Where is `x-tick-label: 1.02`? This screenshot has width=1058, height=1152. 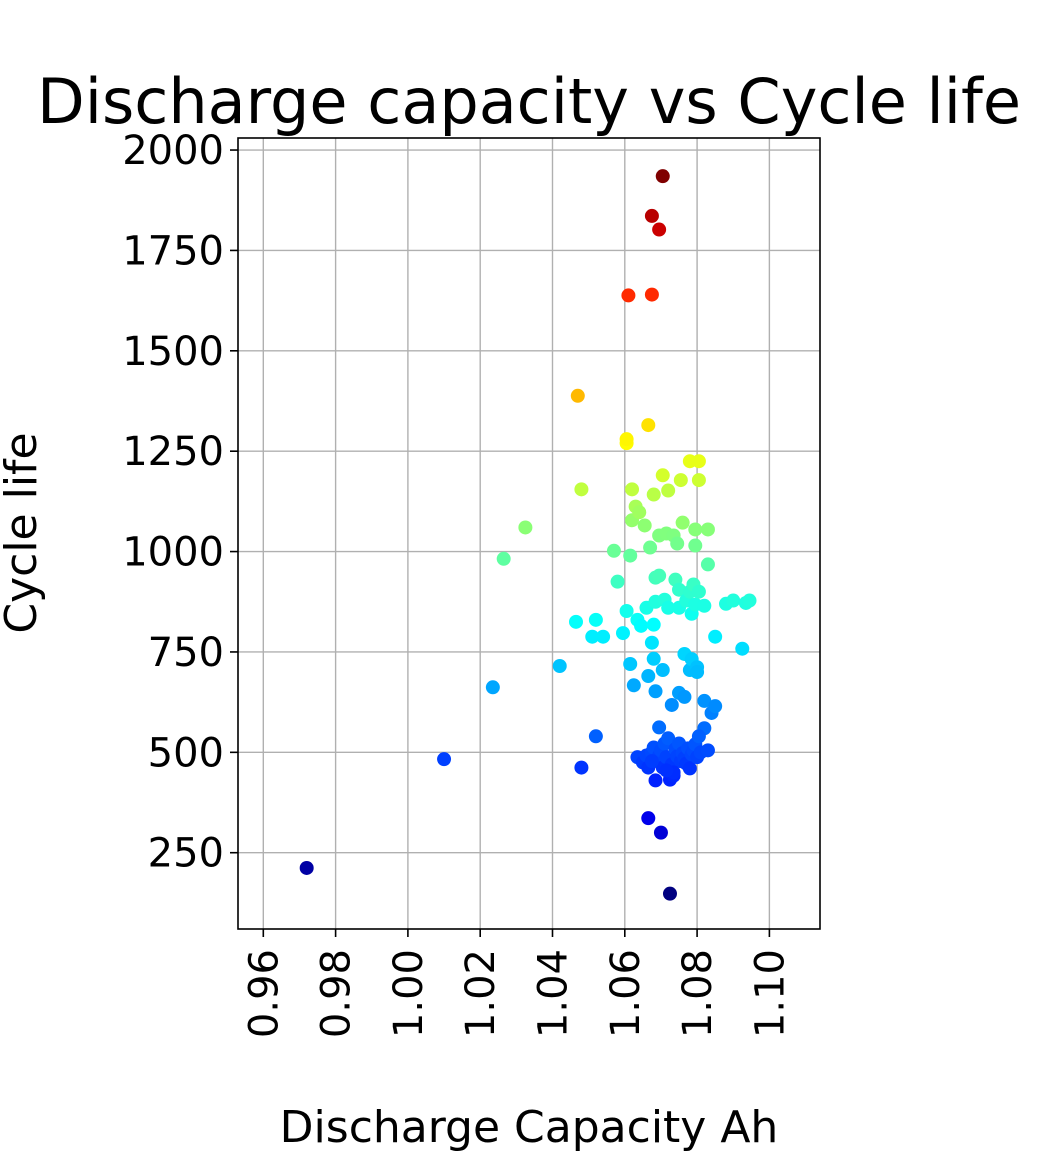
x-tick-label: 1.02 is located at coordinates (481, 993).